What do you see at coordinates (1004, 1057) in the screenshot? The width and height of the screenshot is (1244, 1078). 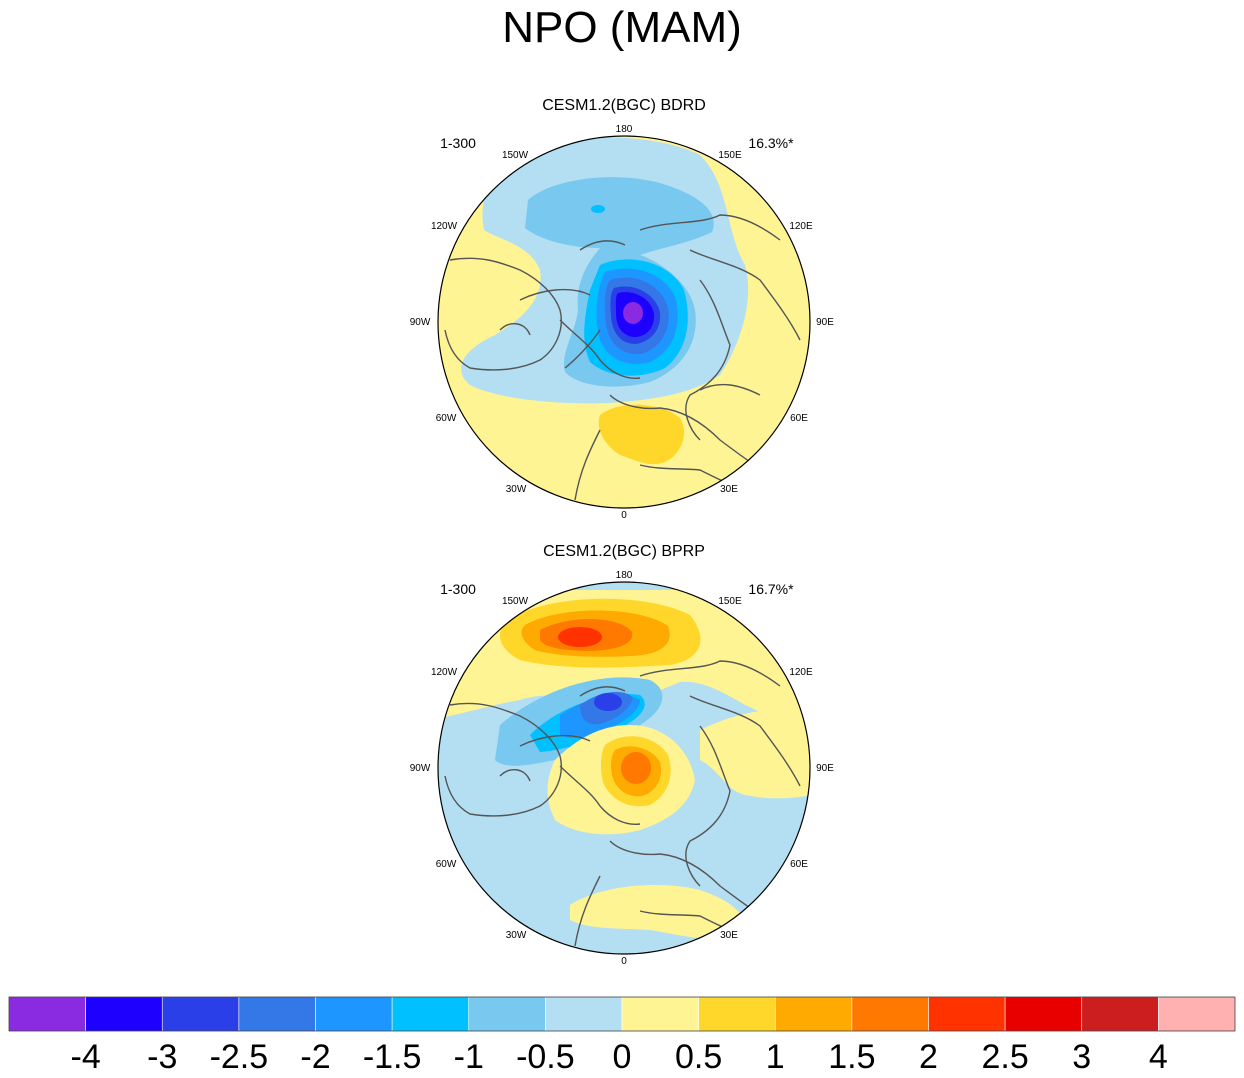 I see `colorbar-tick-label: 2.5` at bounding box center [1004, 1057].